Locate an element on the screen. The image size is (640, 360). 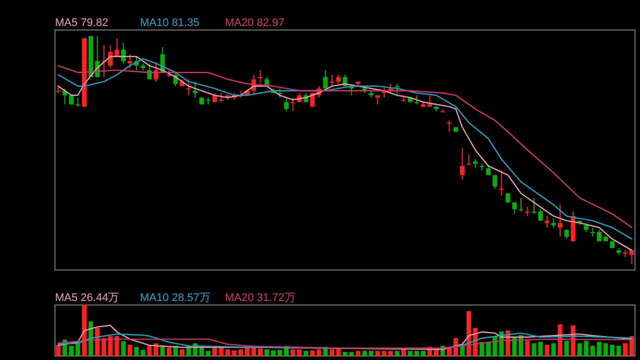
text: MA5 26.44万 is located at coordinates (87, 298).